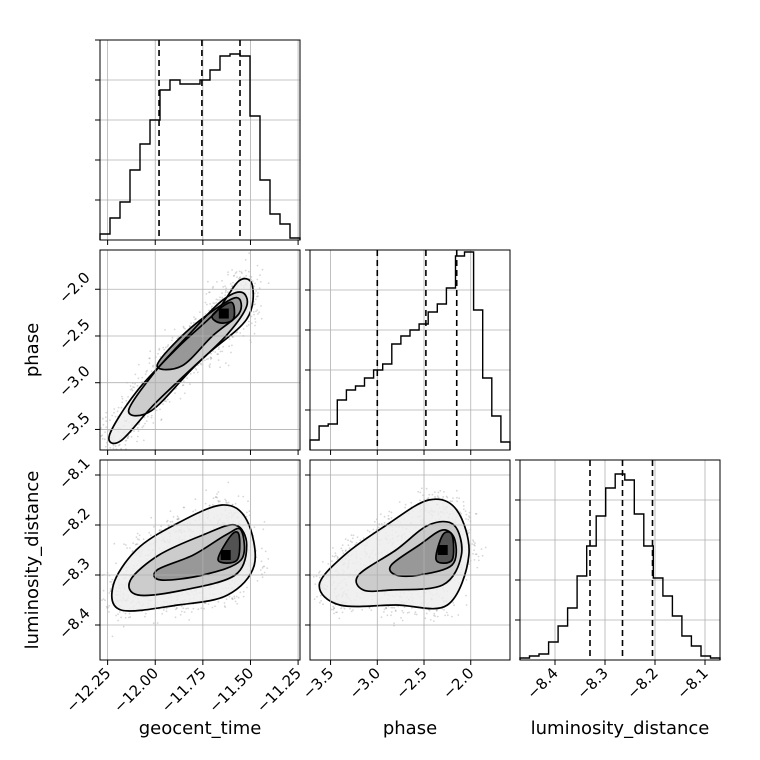 This screenshot has width=760, height=760. What do you see at coordinates (692, 683) in the screenshot?
I see `x-tick-label: −8.1` at bounding box center [692, 683].